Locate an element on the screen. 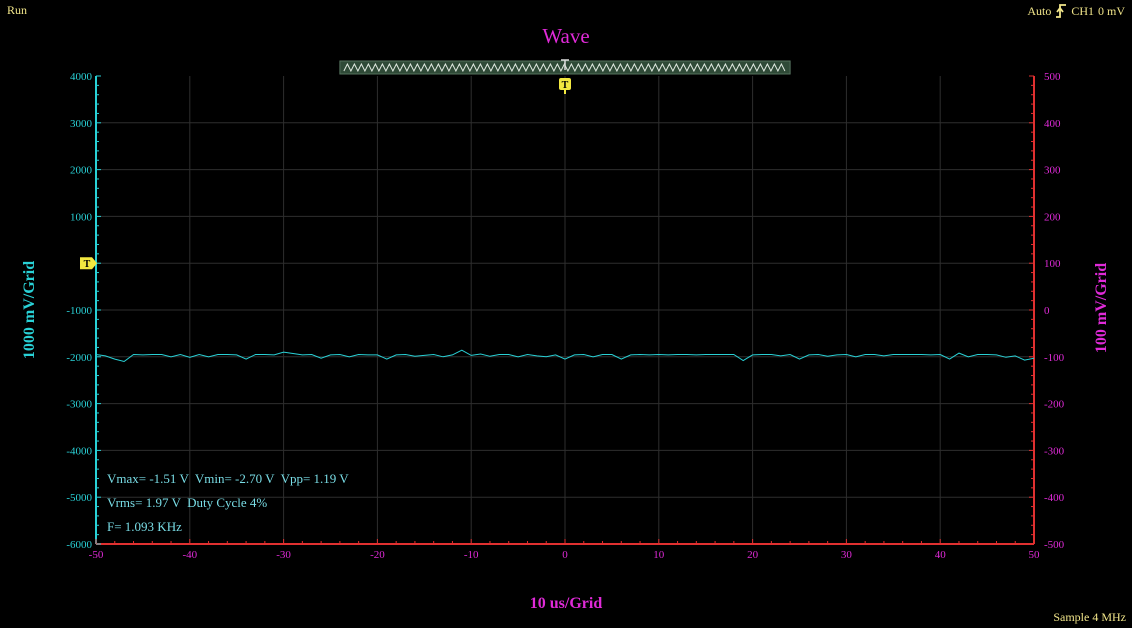 Image resolution: width=1132 pixels, height=628 pixels. ch1-tick-label: 3000 is located at coordinates (81, 124).